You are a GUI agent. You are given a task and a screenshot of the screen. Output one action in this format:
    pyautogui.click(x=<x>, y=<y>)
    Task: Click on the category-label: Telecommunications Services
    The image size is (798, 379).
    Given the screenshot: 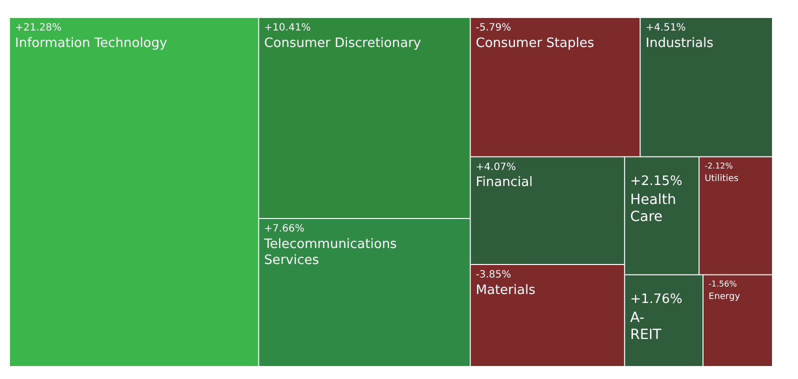 What is the action you would take?
    pyautogui.click(x=330, y=252)
    